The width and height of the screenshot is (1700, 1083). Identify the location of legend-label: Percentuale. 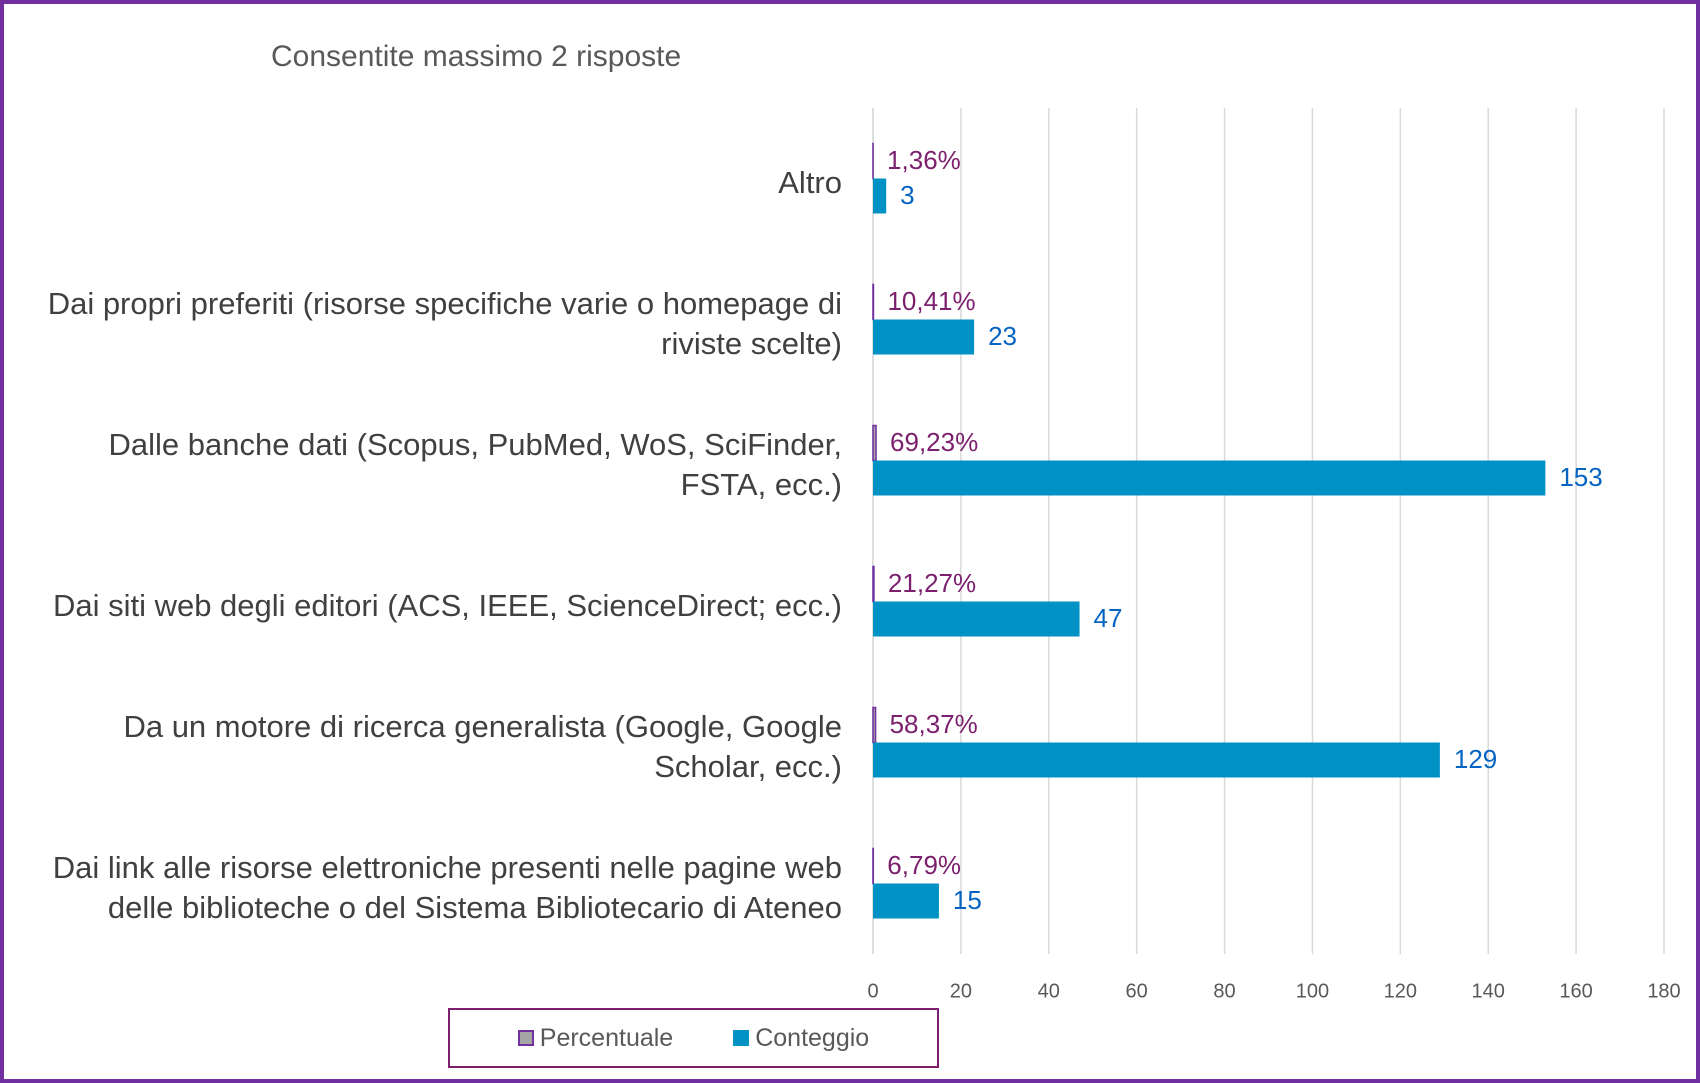
(606, 1037).